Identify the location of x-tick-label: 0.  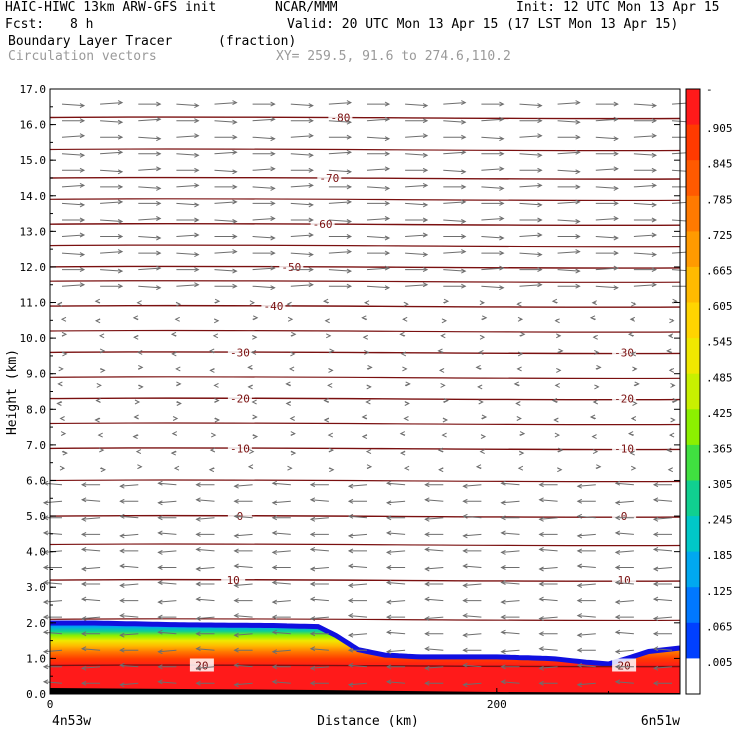
(50, 704).